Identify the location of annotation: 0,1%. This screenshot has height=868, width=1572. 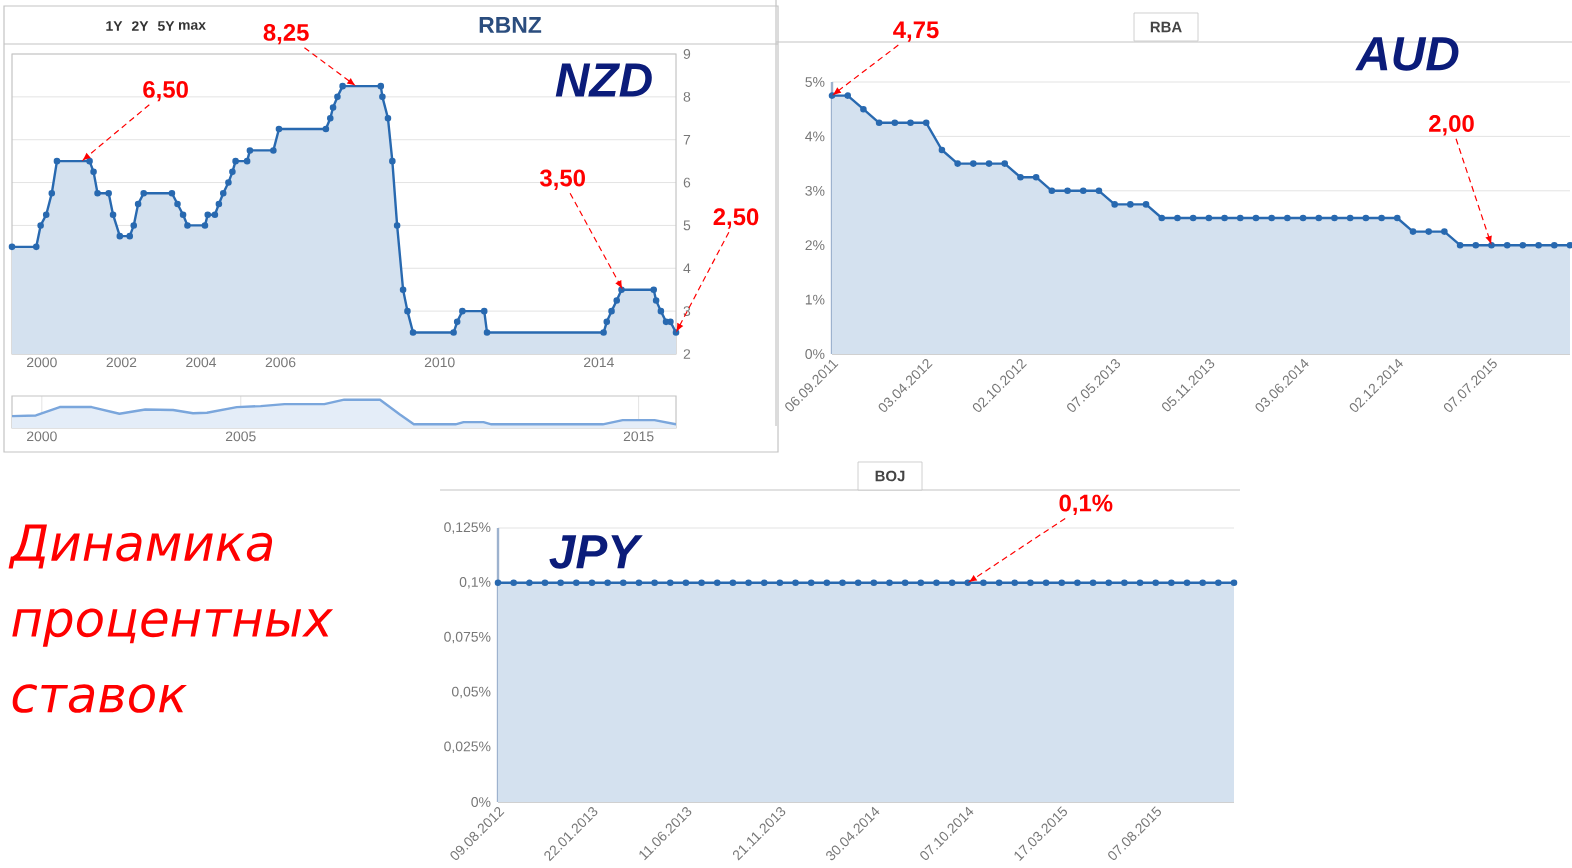
(1086, 504).